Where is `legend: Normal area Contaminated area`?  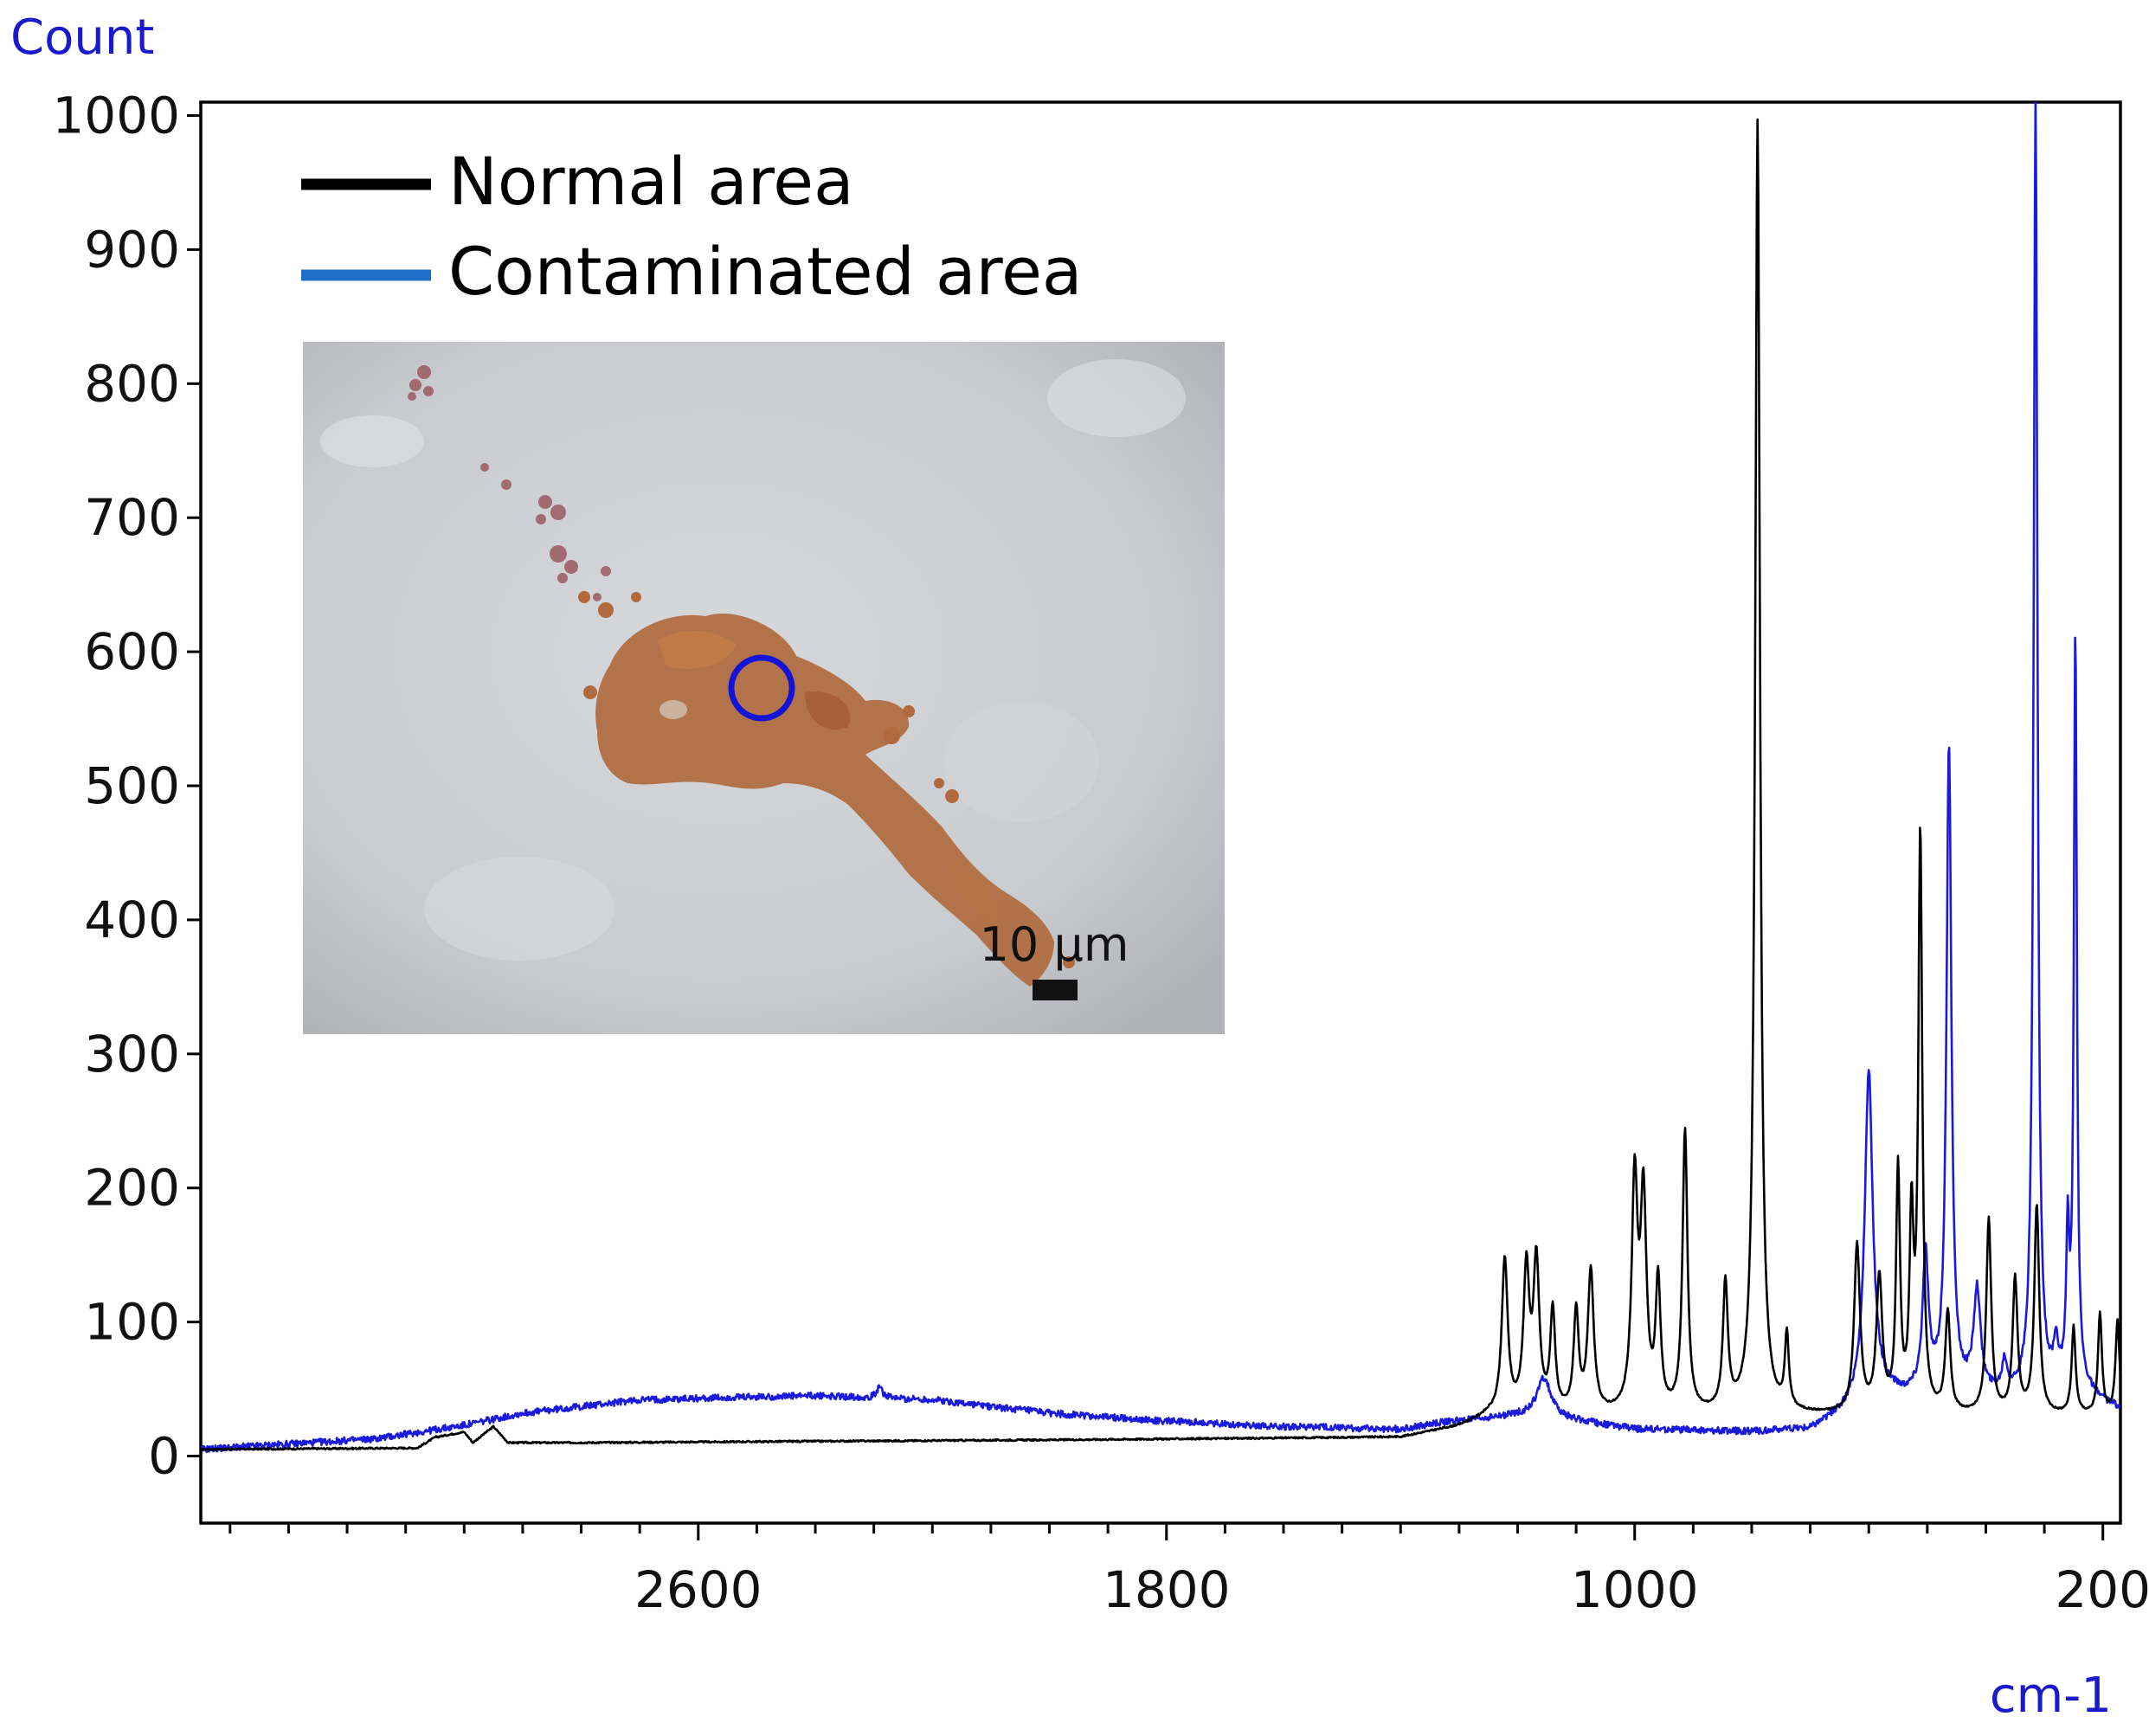
legend: Normal area Contaminated area is located at coordinates (692, 226).